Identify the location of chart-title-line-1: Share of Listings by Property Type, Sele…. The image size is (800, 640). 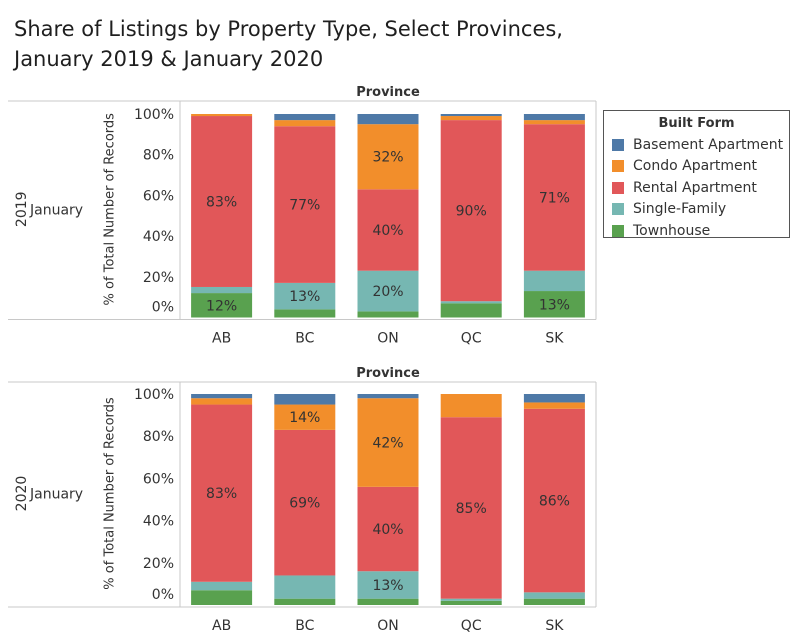
(288, 29).